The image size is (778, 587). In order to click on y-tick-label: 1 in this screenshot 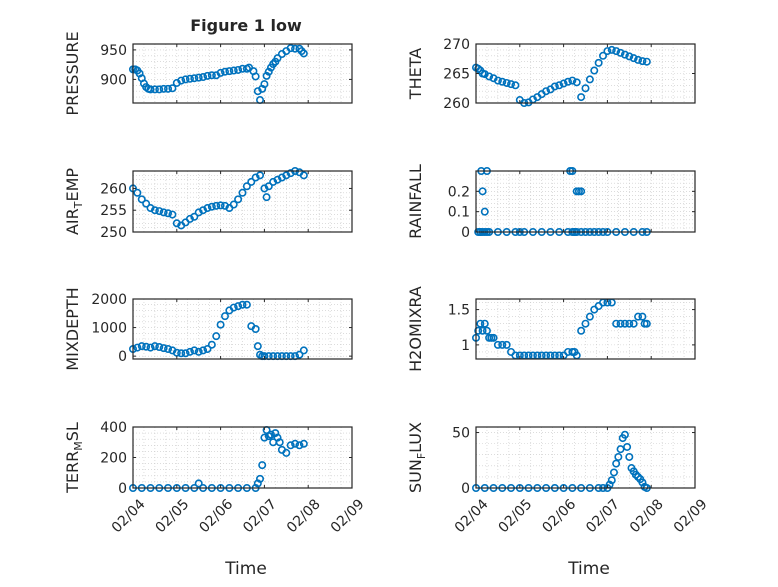, I will do `click(465, 346)`.